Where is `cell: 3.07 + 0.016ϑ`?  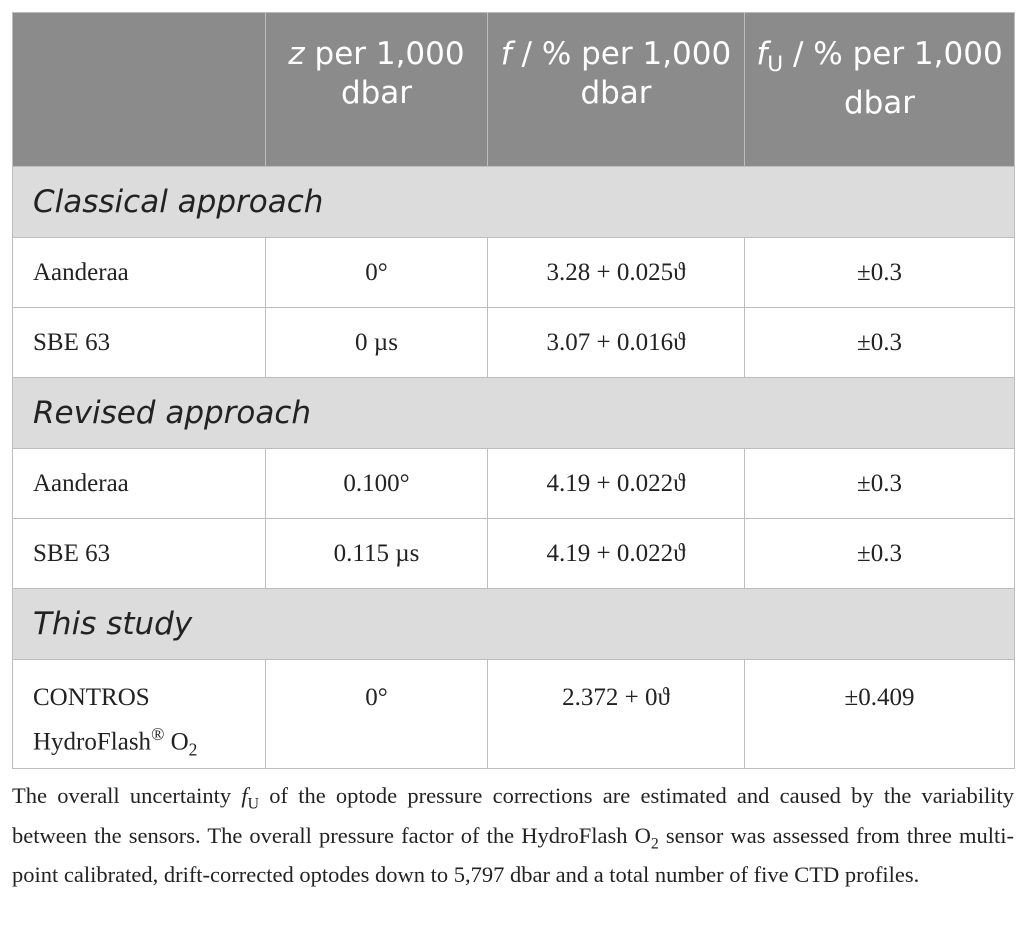 cell: 3.07 + 0.016ϑ is located at coordinates (616, 342).